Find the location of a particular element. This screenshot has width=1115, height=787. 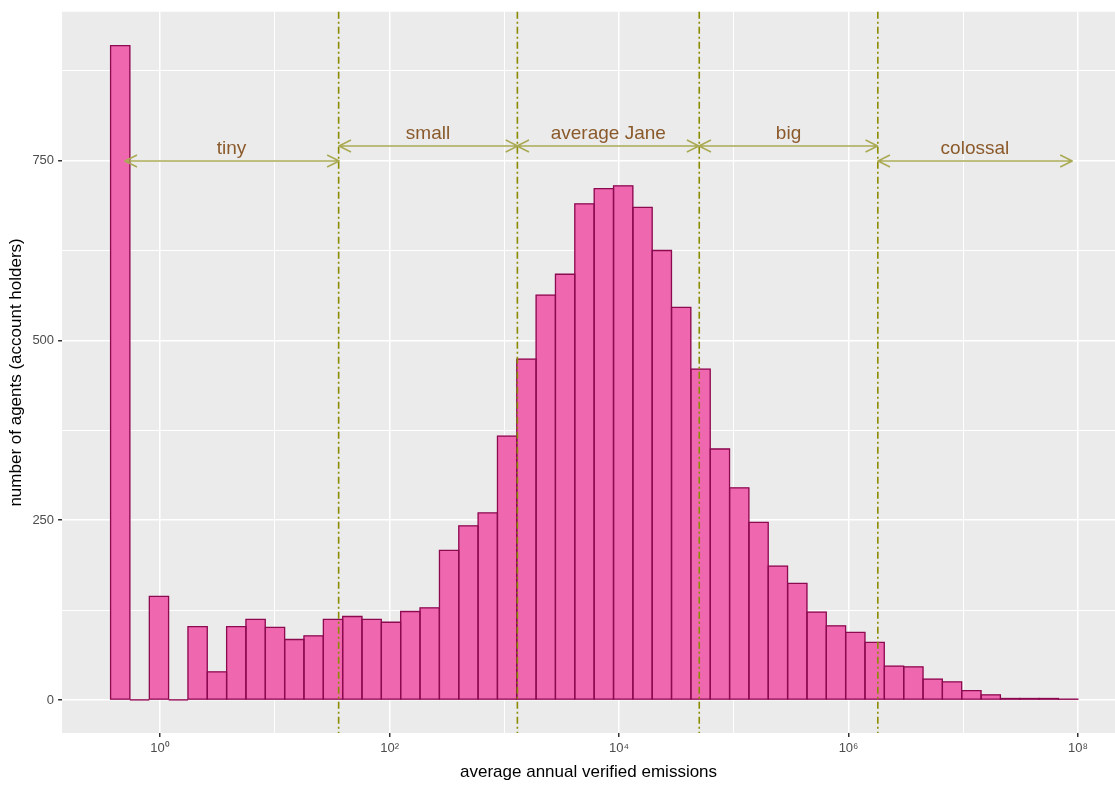

x-tick-label: 10⁴ is located at coordinates (619, 748).